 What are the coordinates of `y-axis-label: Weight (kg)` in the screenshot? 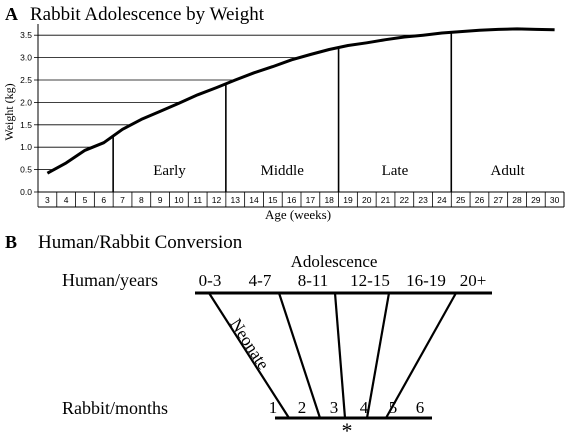 It's located at (9, 111).